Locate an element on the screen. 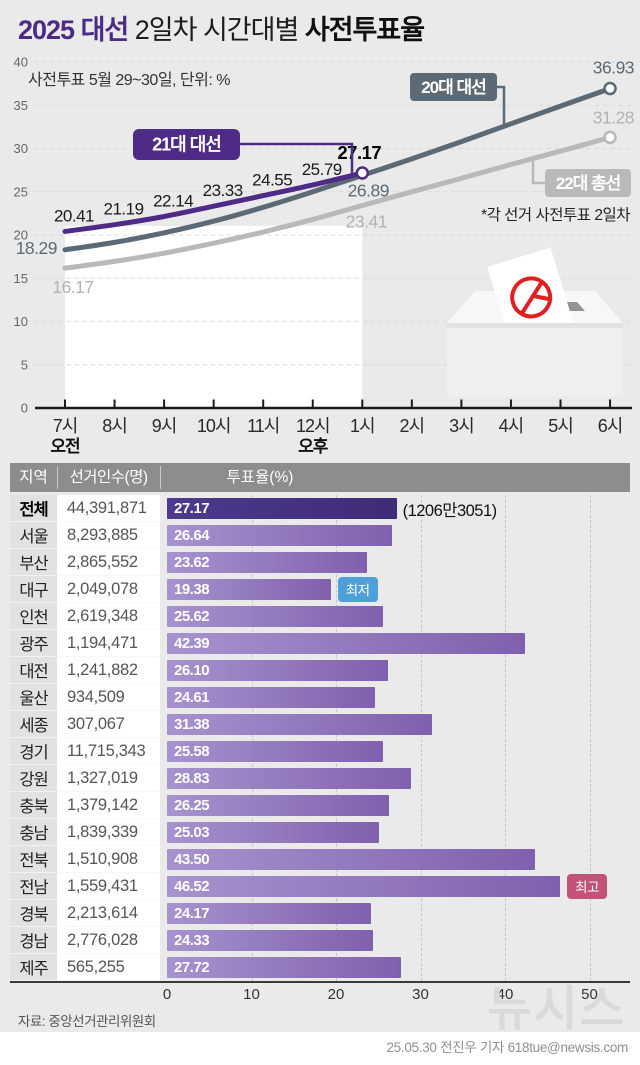 The width and height of the screenshot is (640, 1065). vote-rate-value: 42.39 is located at coordinates (192, 643).